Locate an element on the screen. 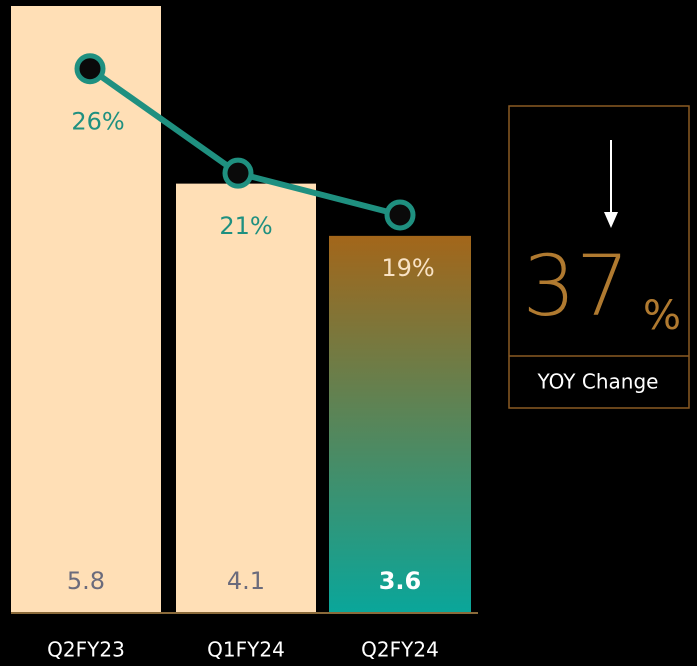  callout-box is located at coordinates (599, 257).